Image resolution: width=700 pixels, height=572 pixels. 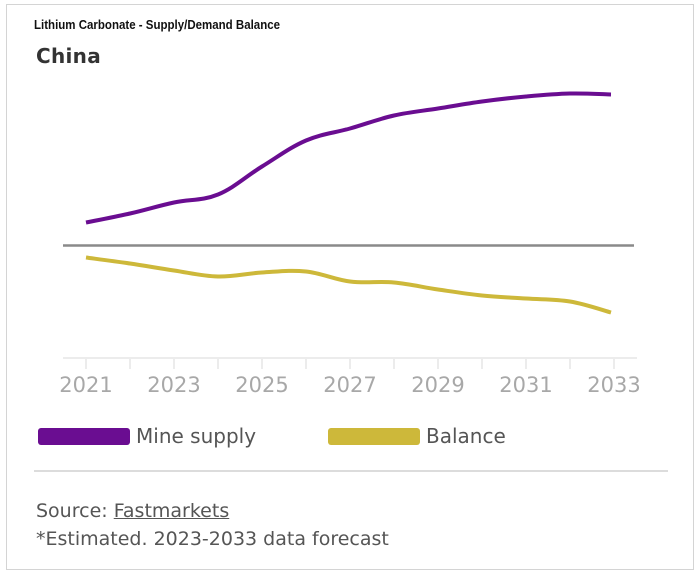 What do you see at coordinates (69, 56) in the screenshot?
I see `chart-subtitle: China` at bounding box center [69, 56].